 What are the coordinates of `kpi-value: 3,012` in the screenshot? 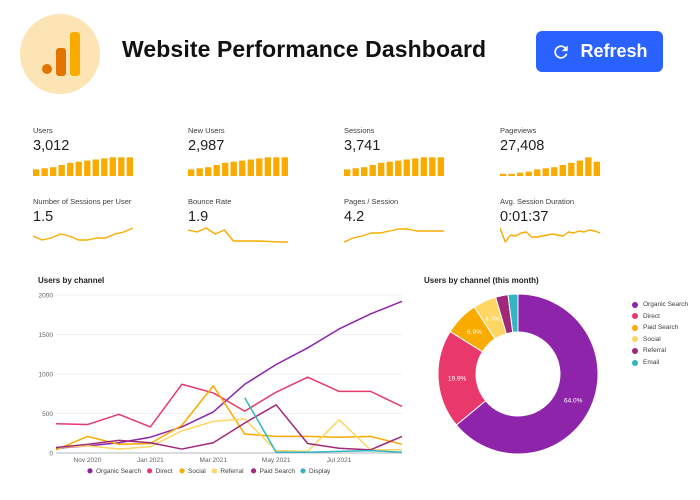 It's located at (51, 146).